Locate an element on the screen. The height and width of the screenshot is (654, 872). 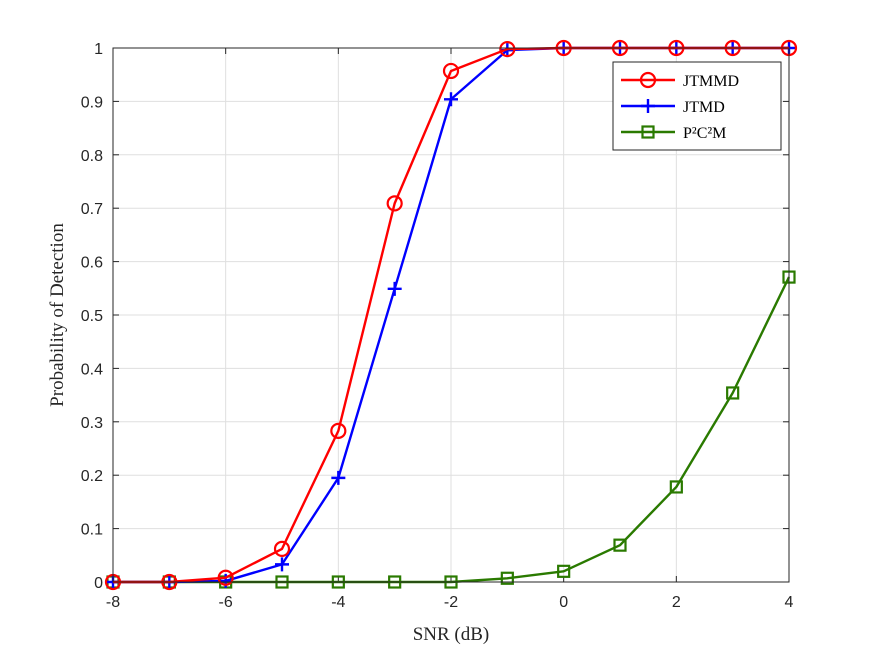
y-tick-label: 0 is located at coordinates (98, 583).